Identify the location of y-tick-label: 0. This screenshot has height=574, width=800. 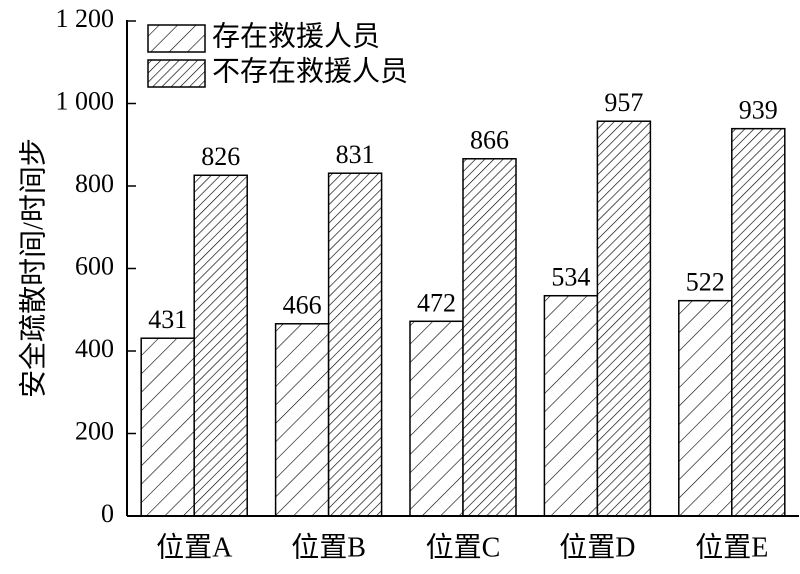
(107, 513).